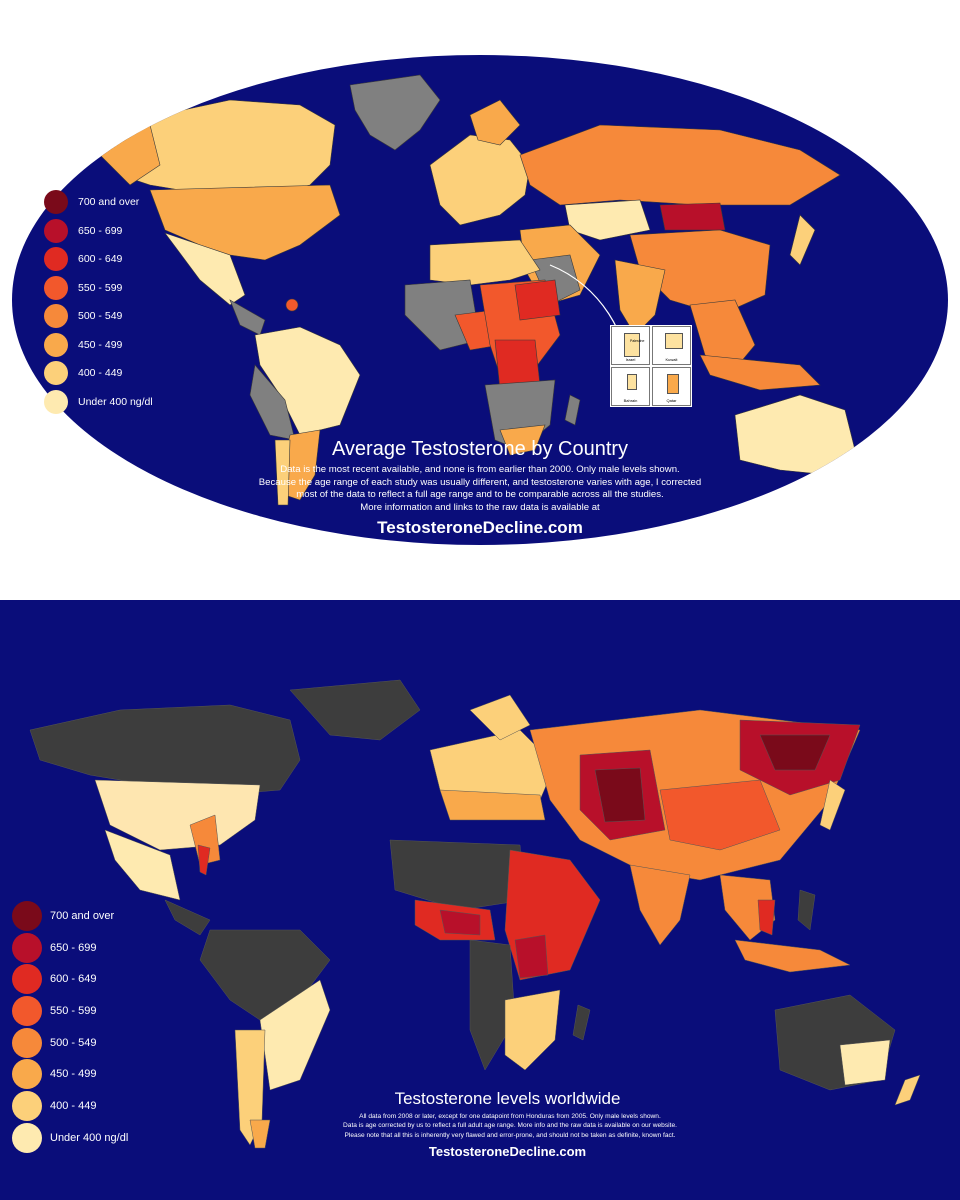  I want to click on legend-item: Under 400 ng/dl, so click(70, 1138).